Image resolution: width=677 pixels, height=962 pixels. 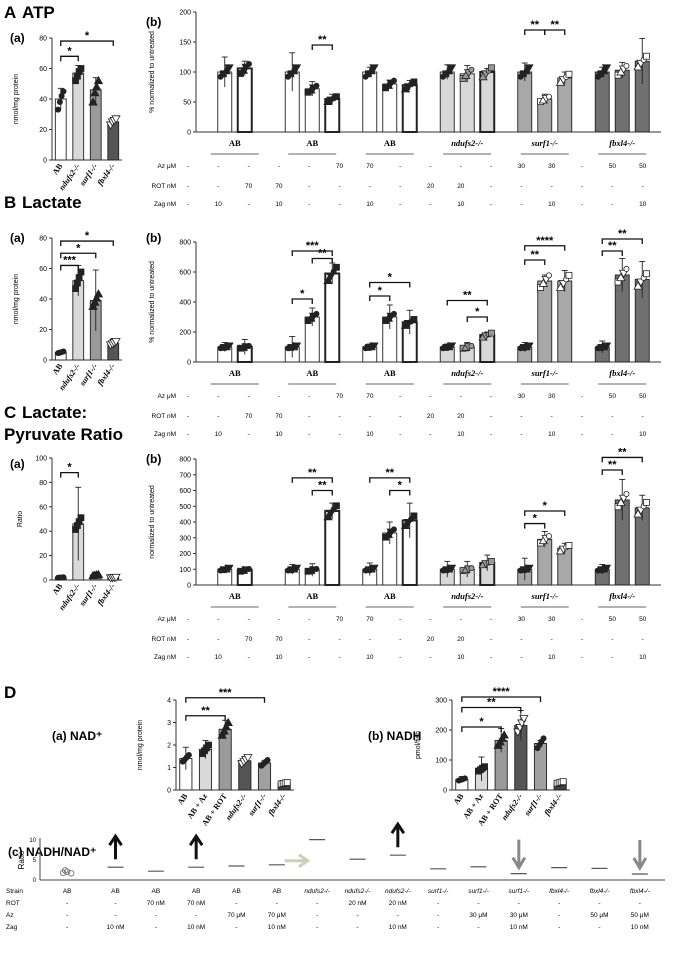 What do you see at coordinates (622, 373) in the screenshot?
I see `strain-label: fbxl4-/-` at bounding box center [622, 373].